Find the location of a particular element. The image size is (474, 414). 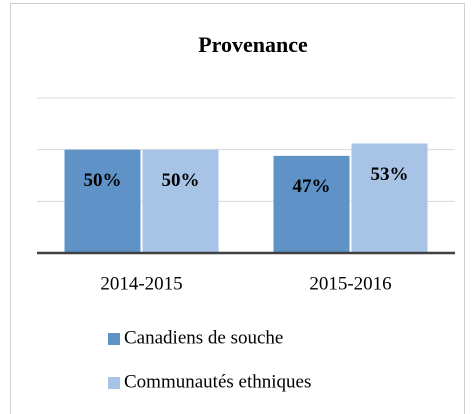

data-label: 47% is located at coordinates (312, 186).